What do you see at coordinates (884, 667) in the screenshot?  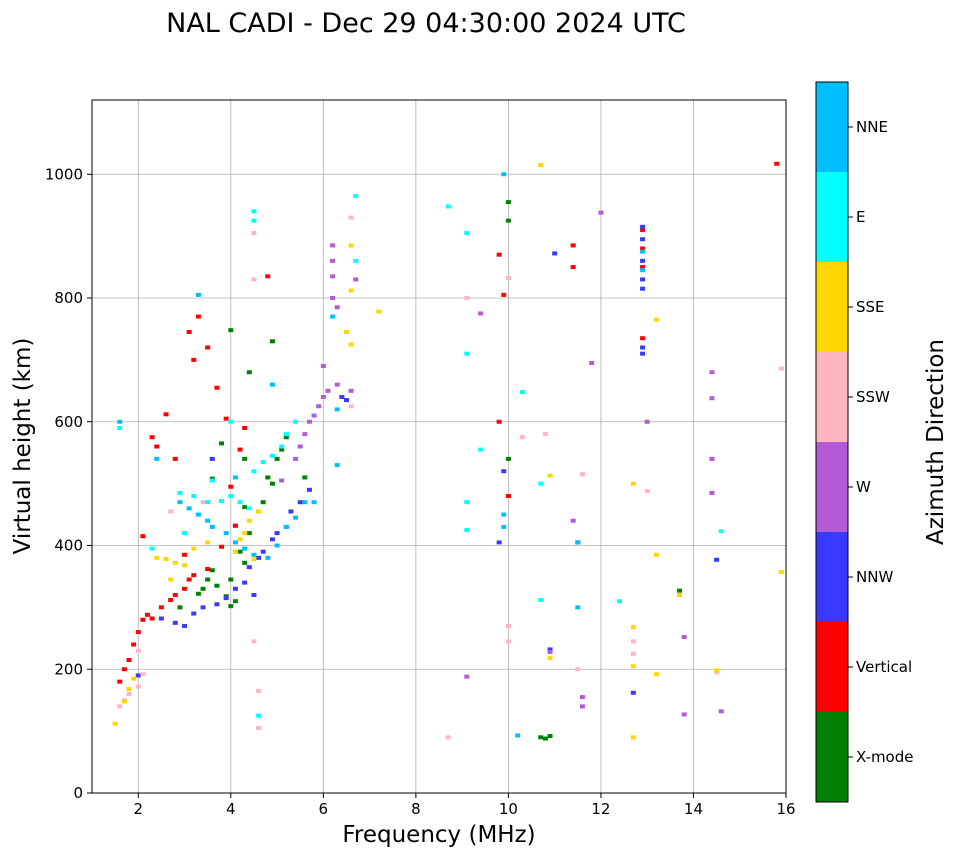 I see `colorbar-tick-label: Vertical` at bounding box center [884, 667].